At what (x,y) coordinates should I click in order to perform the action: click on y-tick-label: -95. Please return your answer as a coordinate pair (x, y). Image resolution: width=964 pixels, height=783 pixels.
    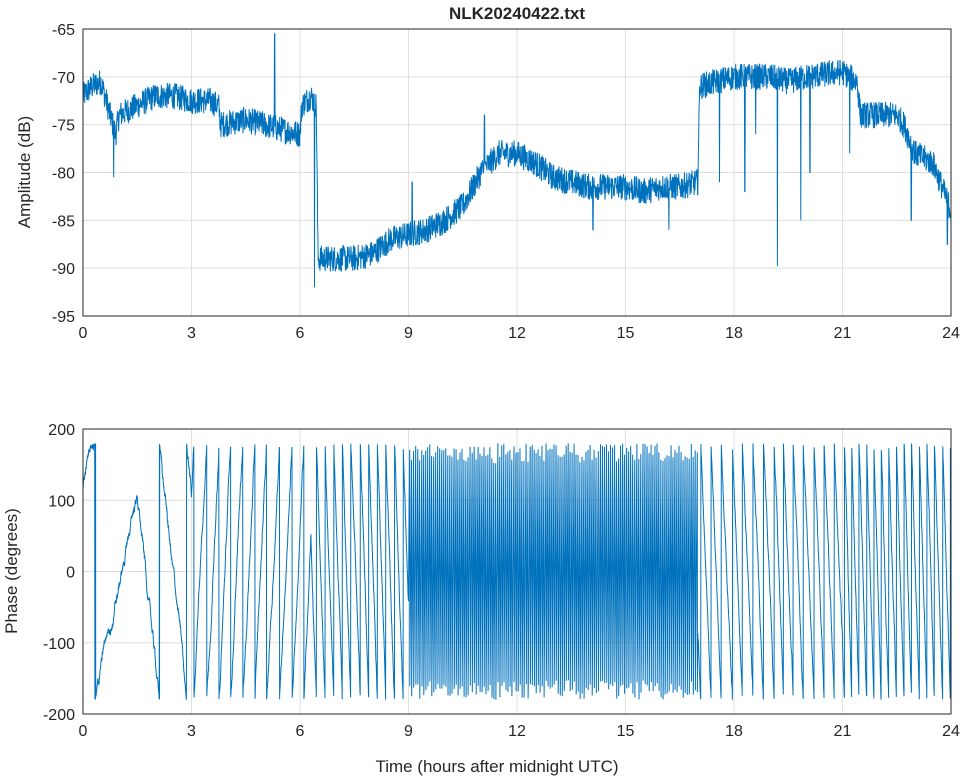
    Looking at the image, I should click on (63, 317).